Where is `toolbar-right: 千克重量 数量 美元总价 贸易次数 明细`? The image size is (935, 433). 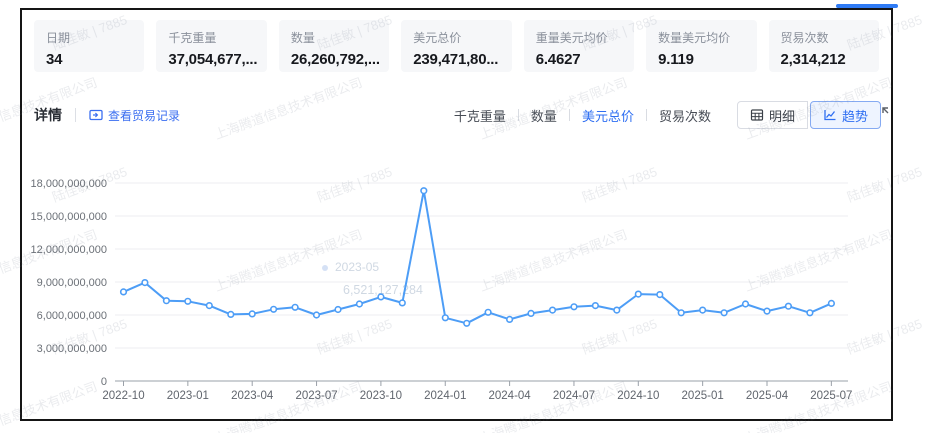 toolbar-right: 千克重量 数量 美元总价 贸易次数 明细 is located at coordinates (667, 115).